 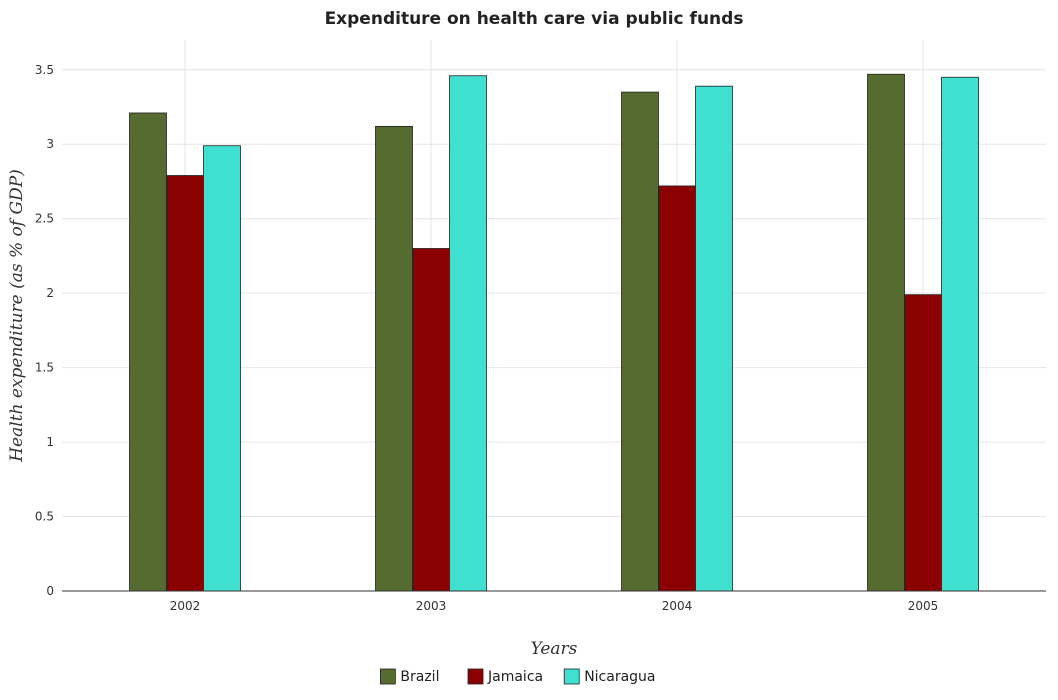 I want to click on legend-label-brazil: Brazil, so click(x=419, y=677).